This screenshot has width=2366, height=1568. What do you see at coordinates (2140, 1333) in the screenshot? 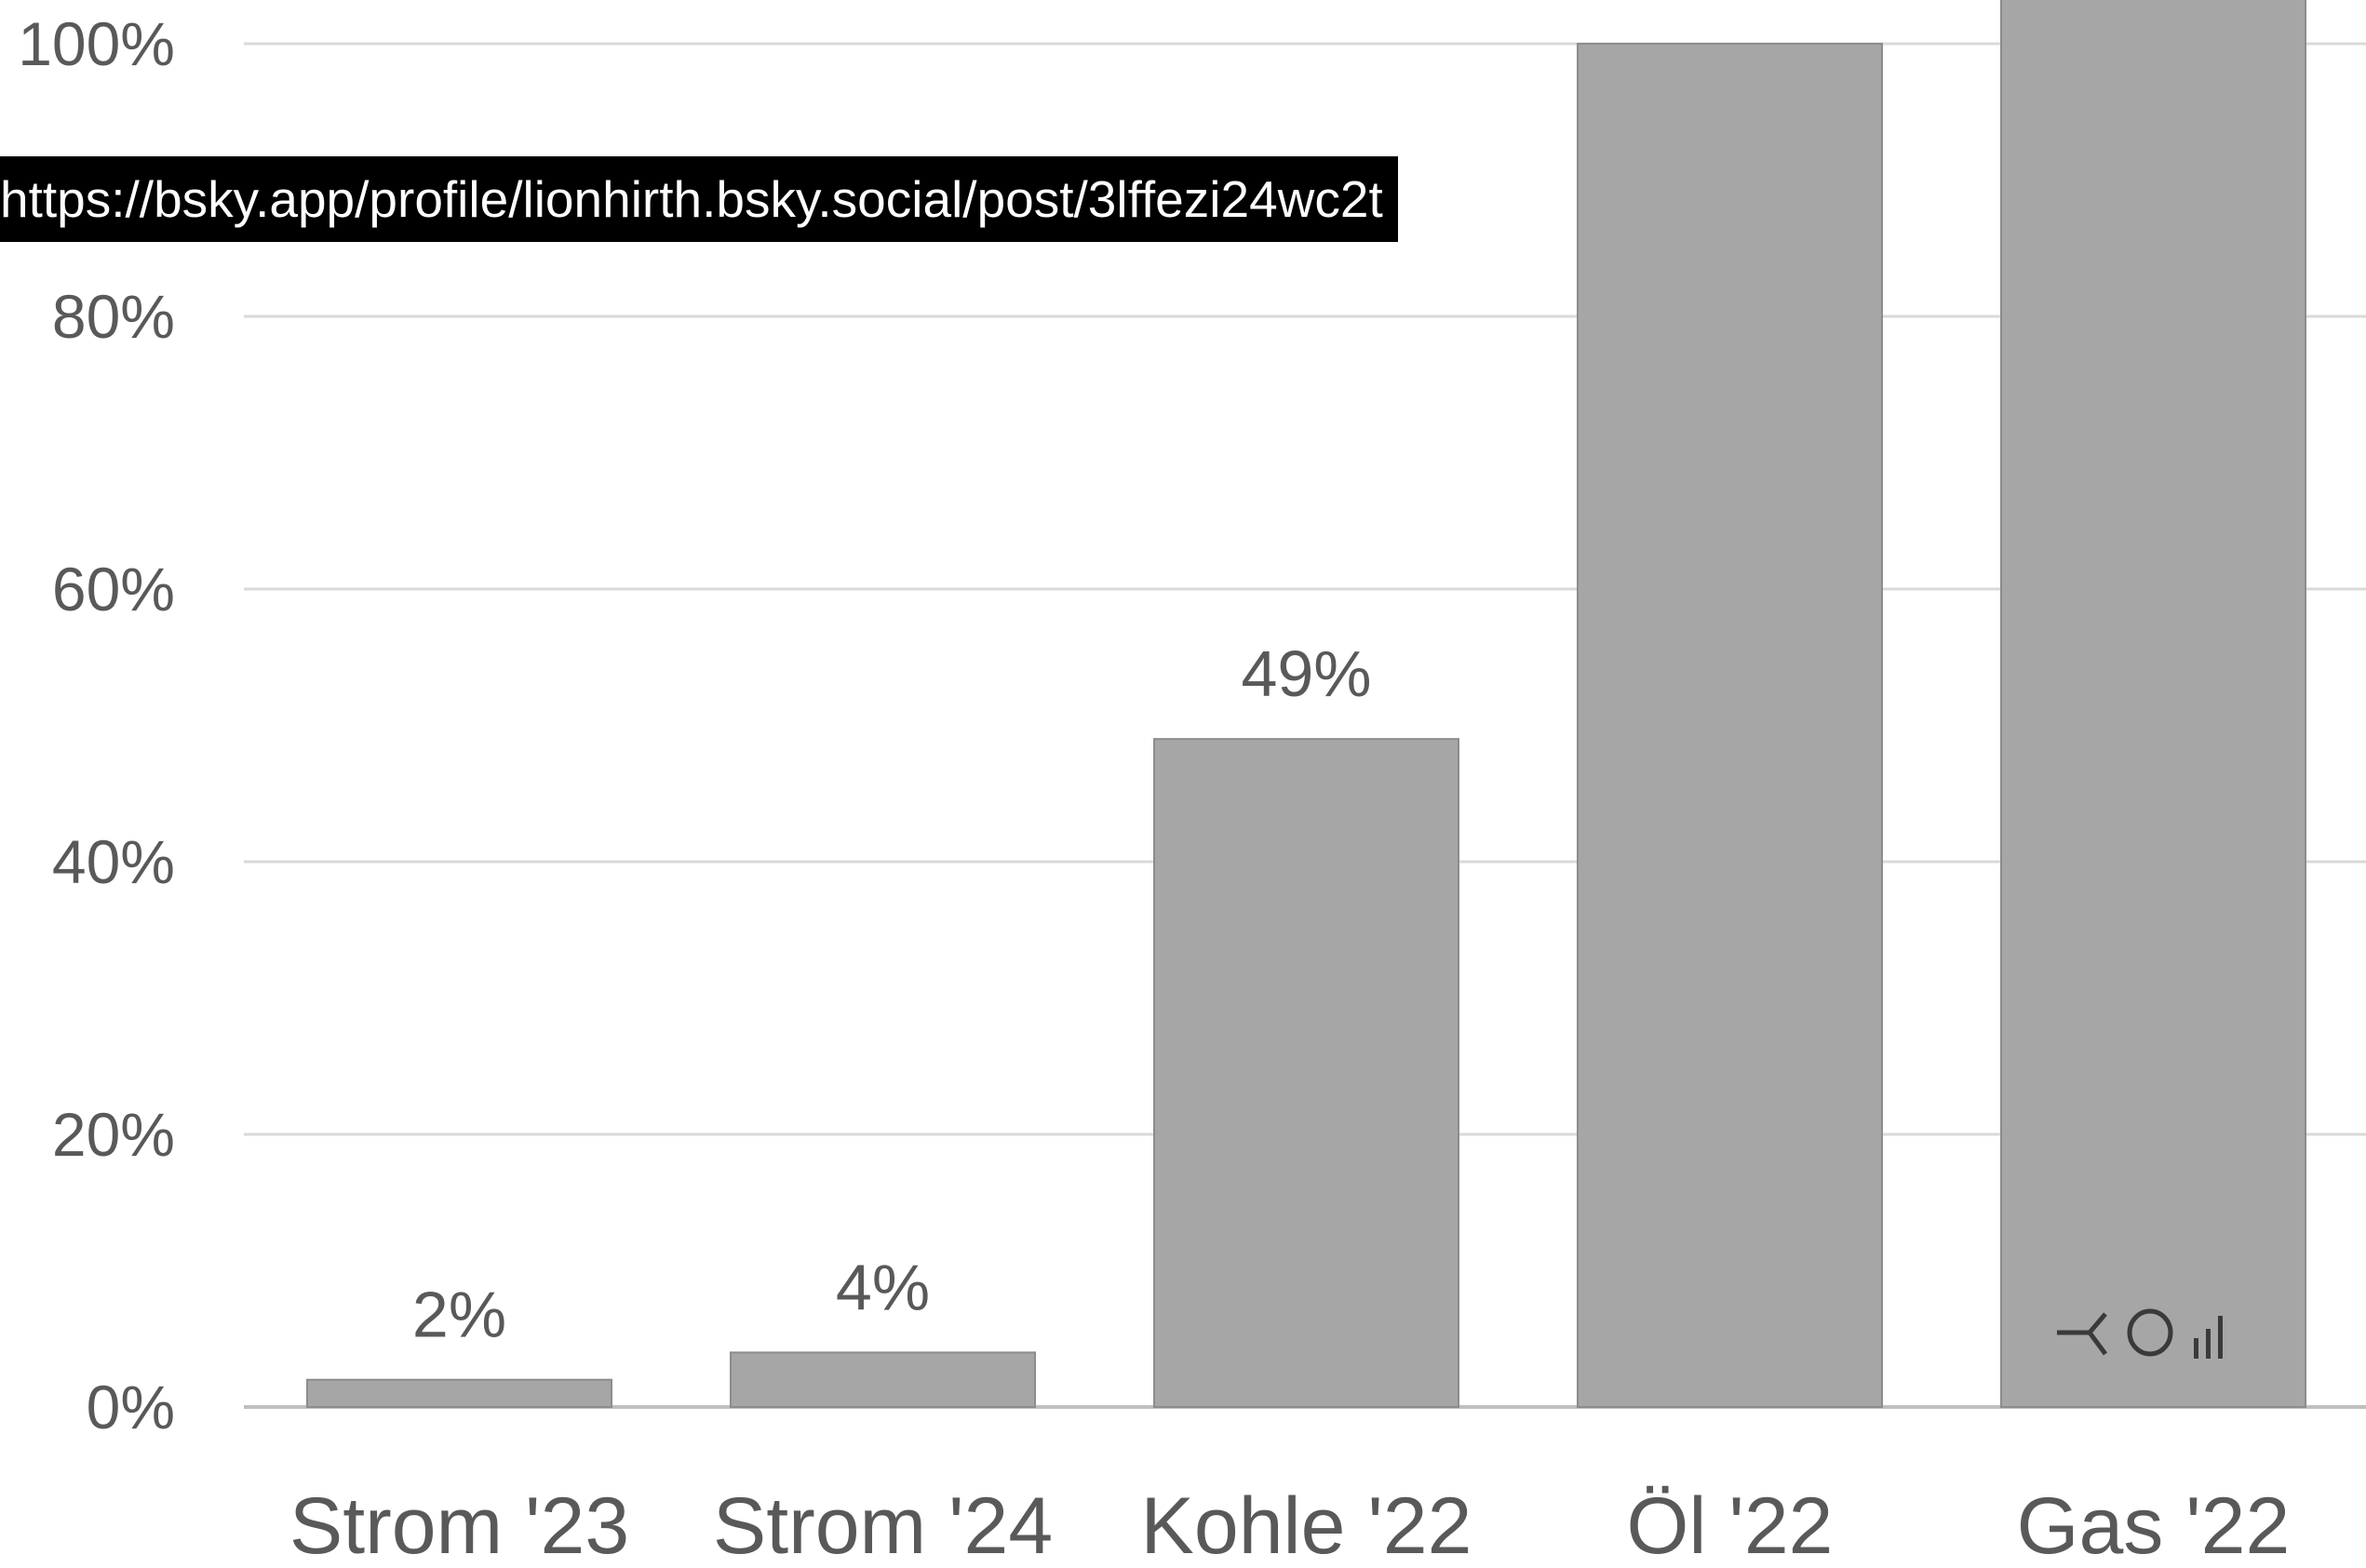
I see `brand-logo-icon` at bounding box center [2140, 1333].